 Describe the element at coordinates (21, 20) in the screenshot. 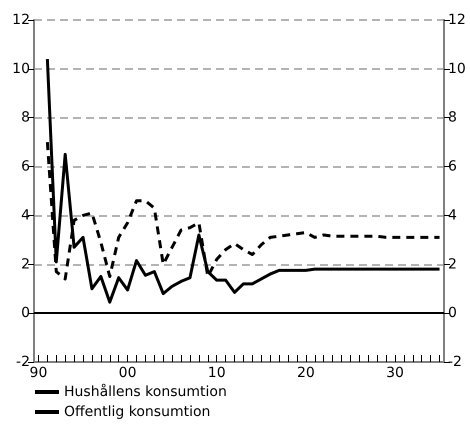

I see `y-tick-label: 12` at that location.